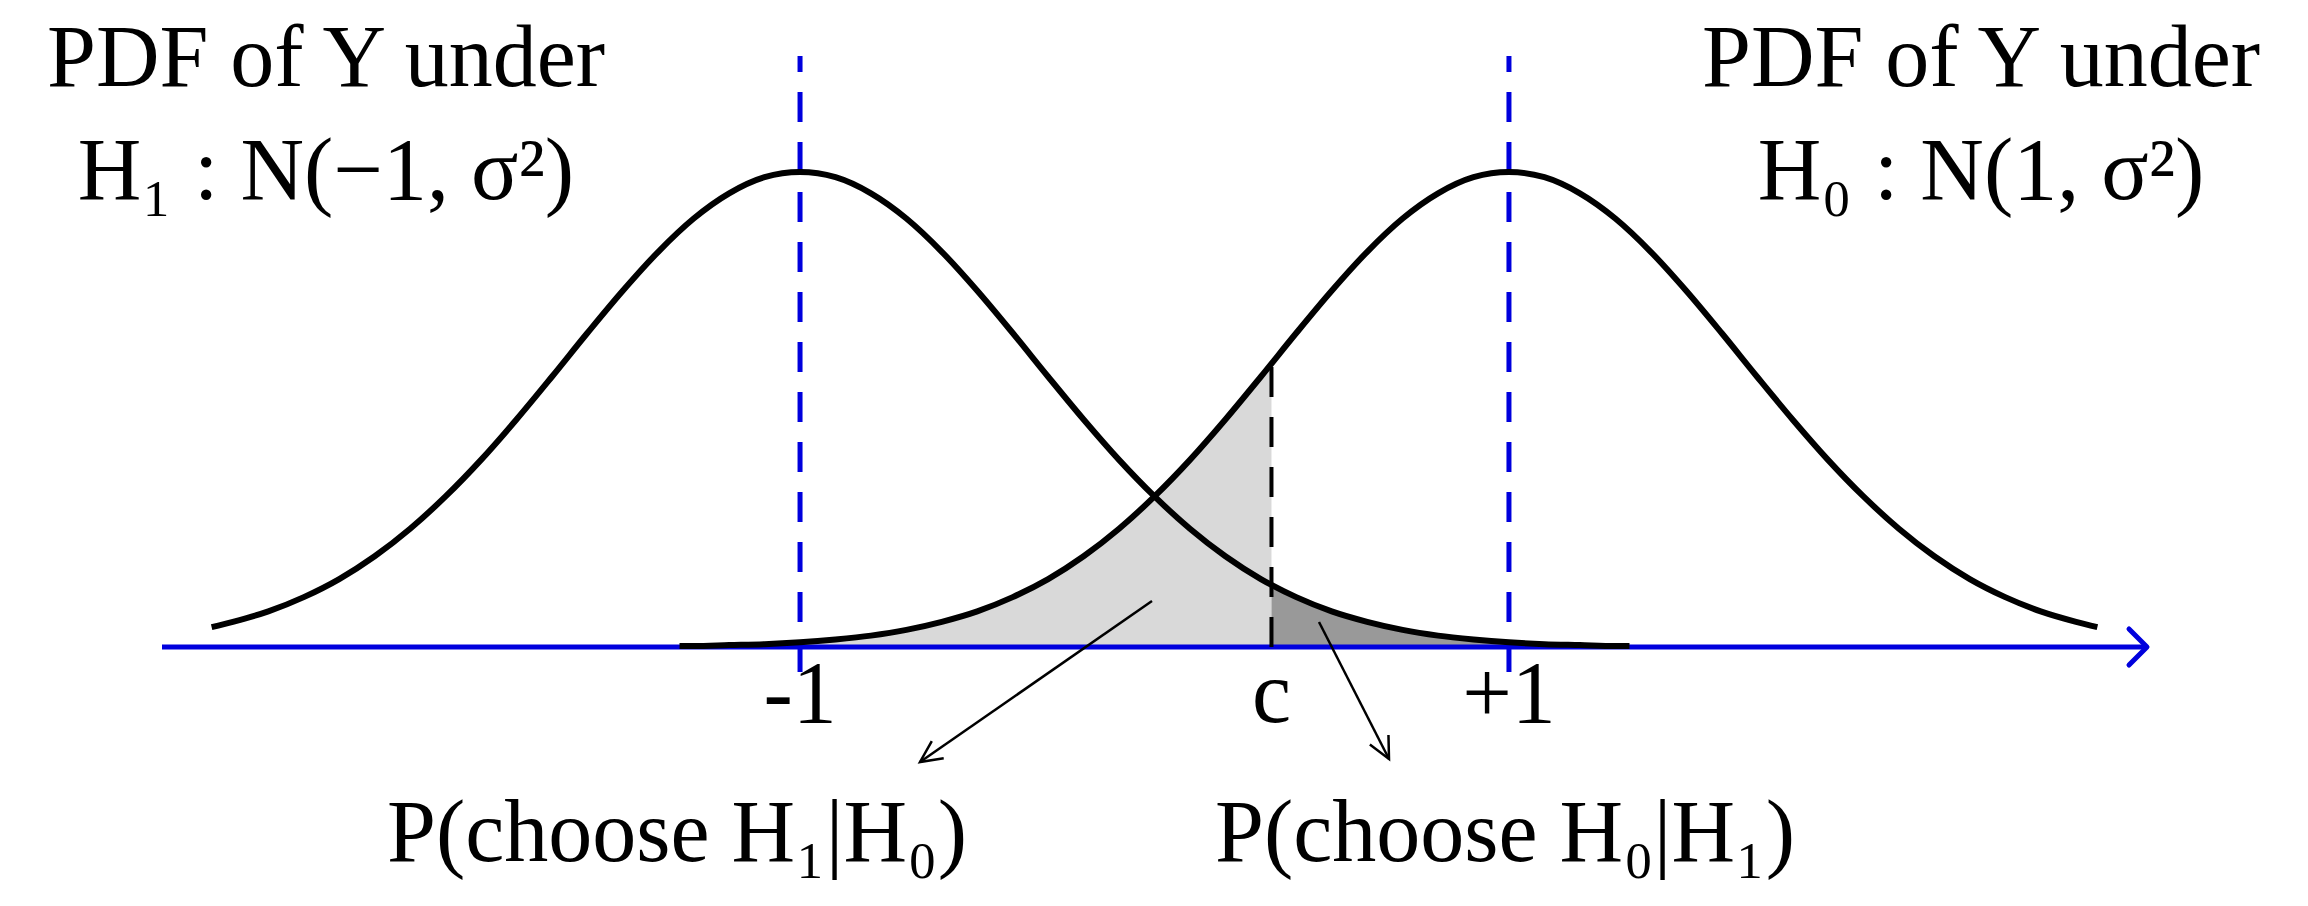 Image resolution: width=2308 pixels, height=906 pixels. I want to click on x-tick-label: -1, so click(800, 692).